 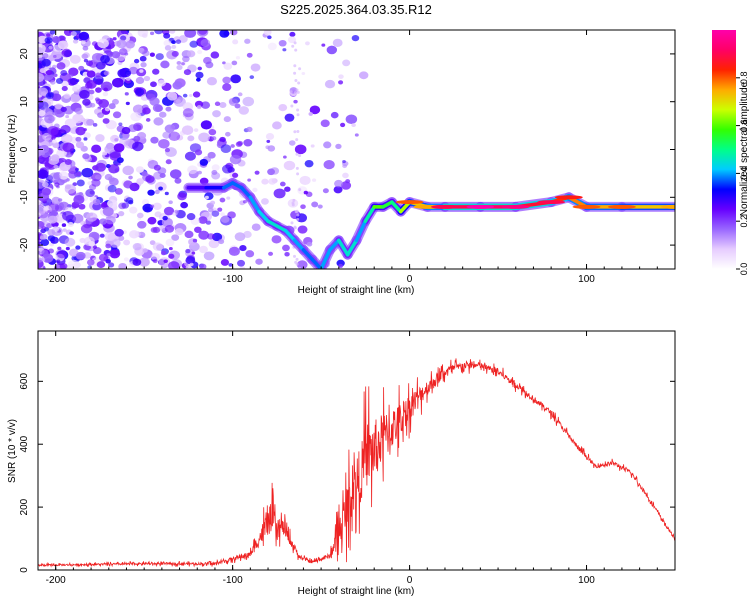 I want to click on snr-x-tick-label: -100, so click(x=233, y=580).